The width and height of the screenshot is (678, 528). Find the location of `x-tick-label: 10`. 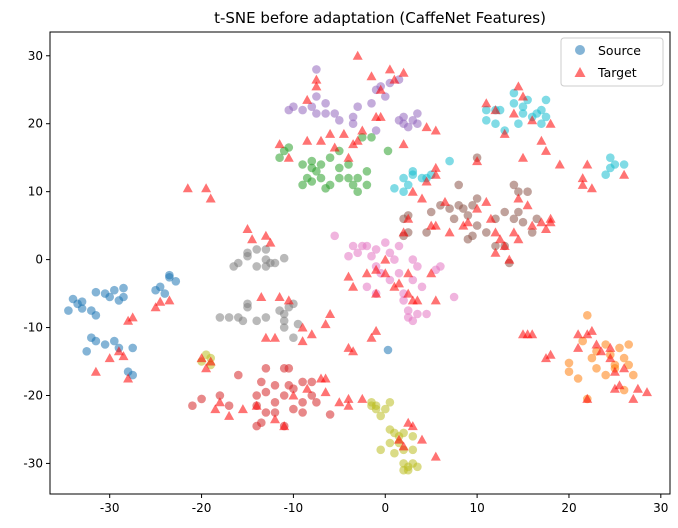

x-tick-label: 10 is located at coordinates (476, 508).